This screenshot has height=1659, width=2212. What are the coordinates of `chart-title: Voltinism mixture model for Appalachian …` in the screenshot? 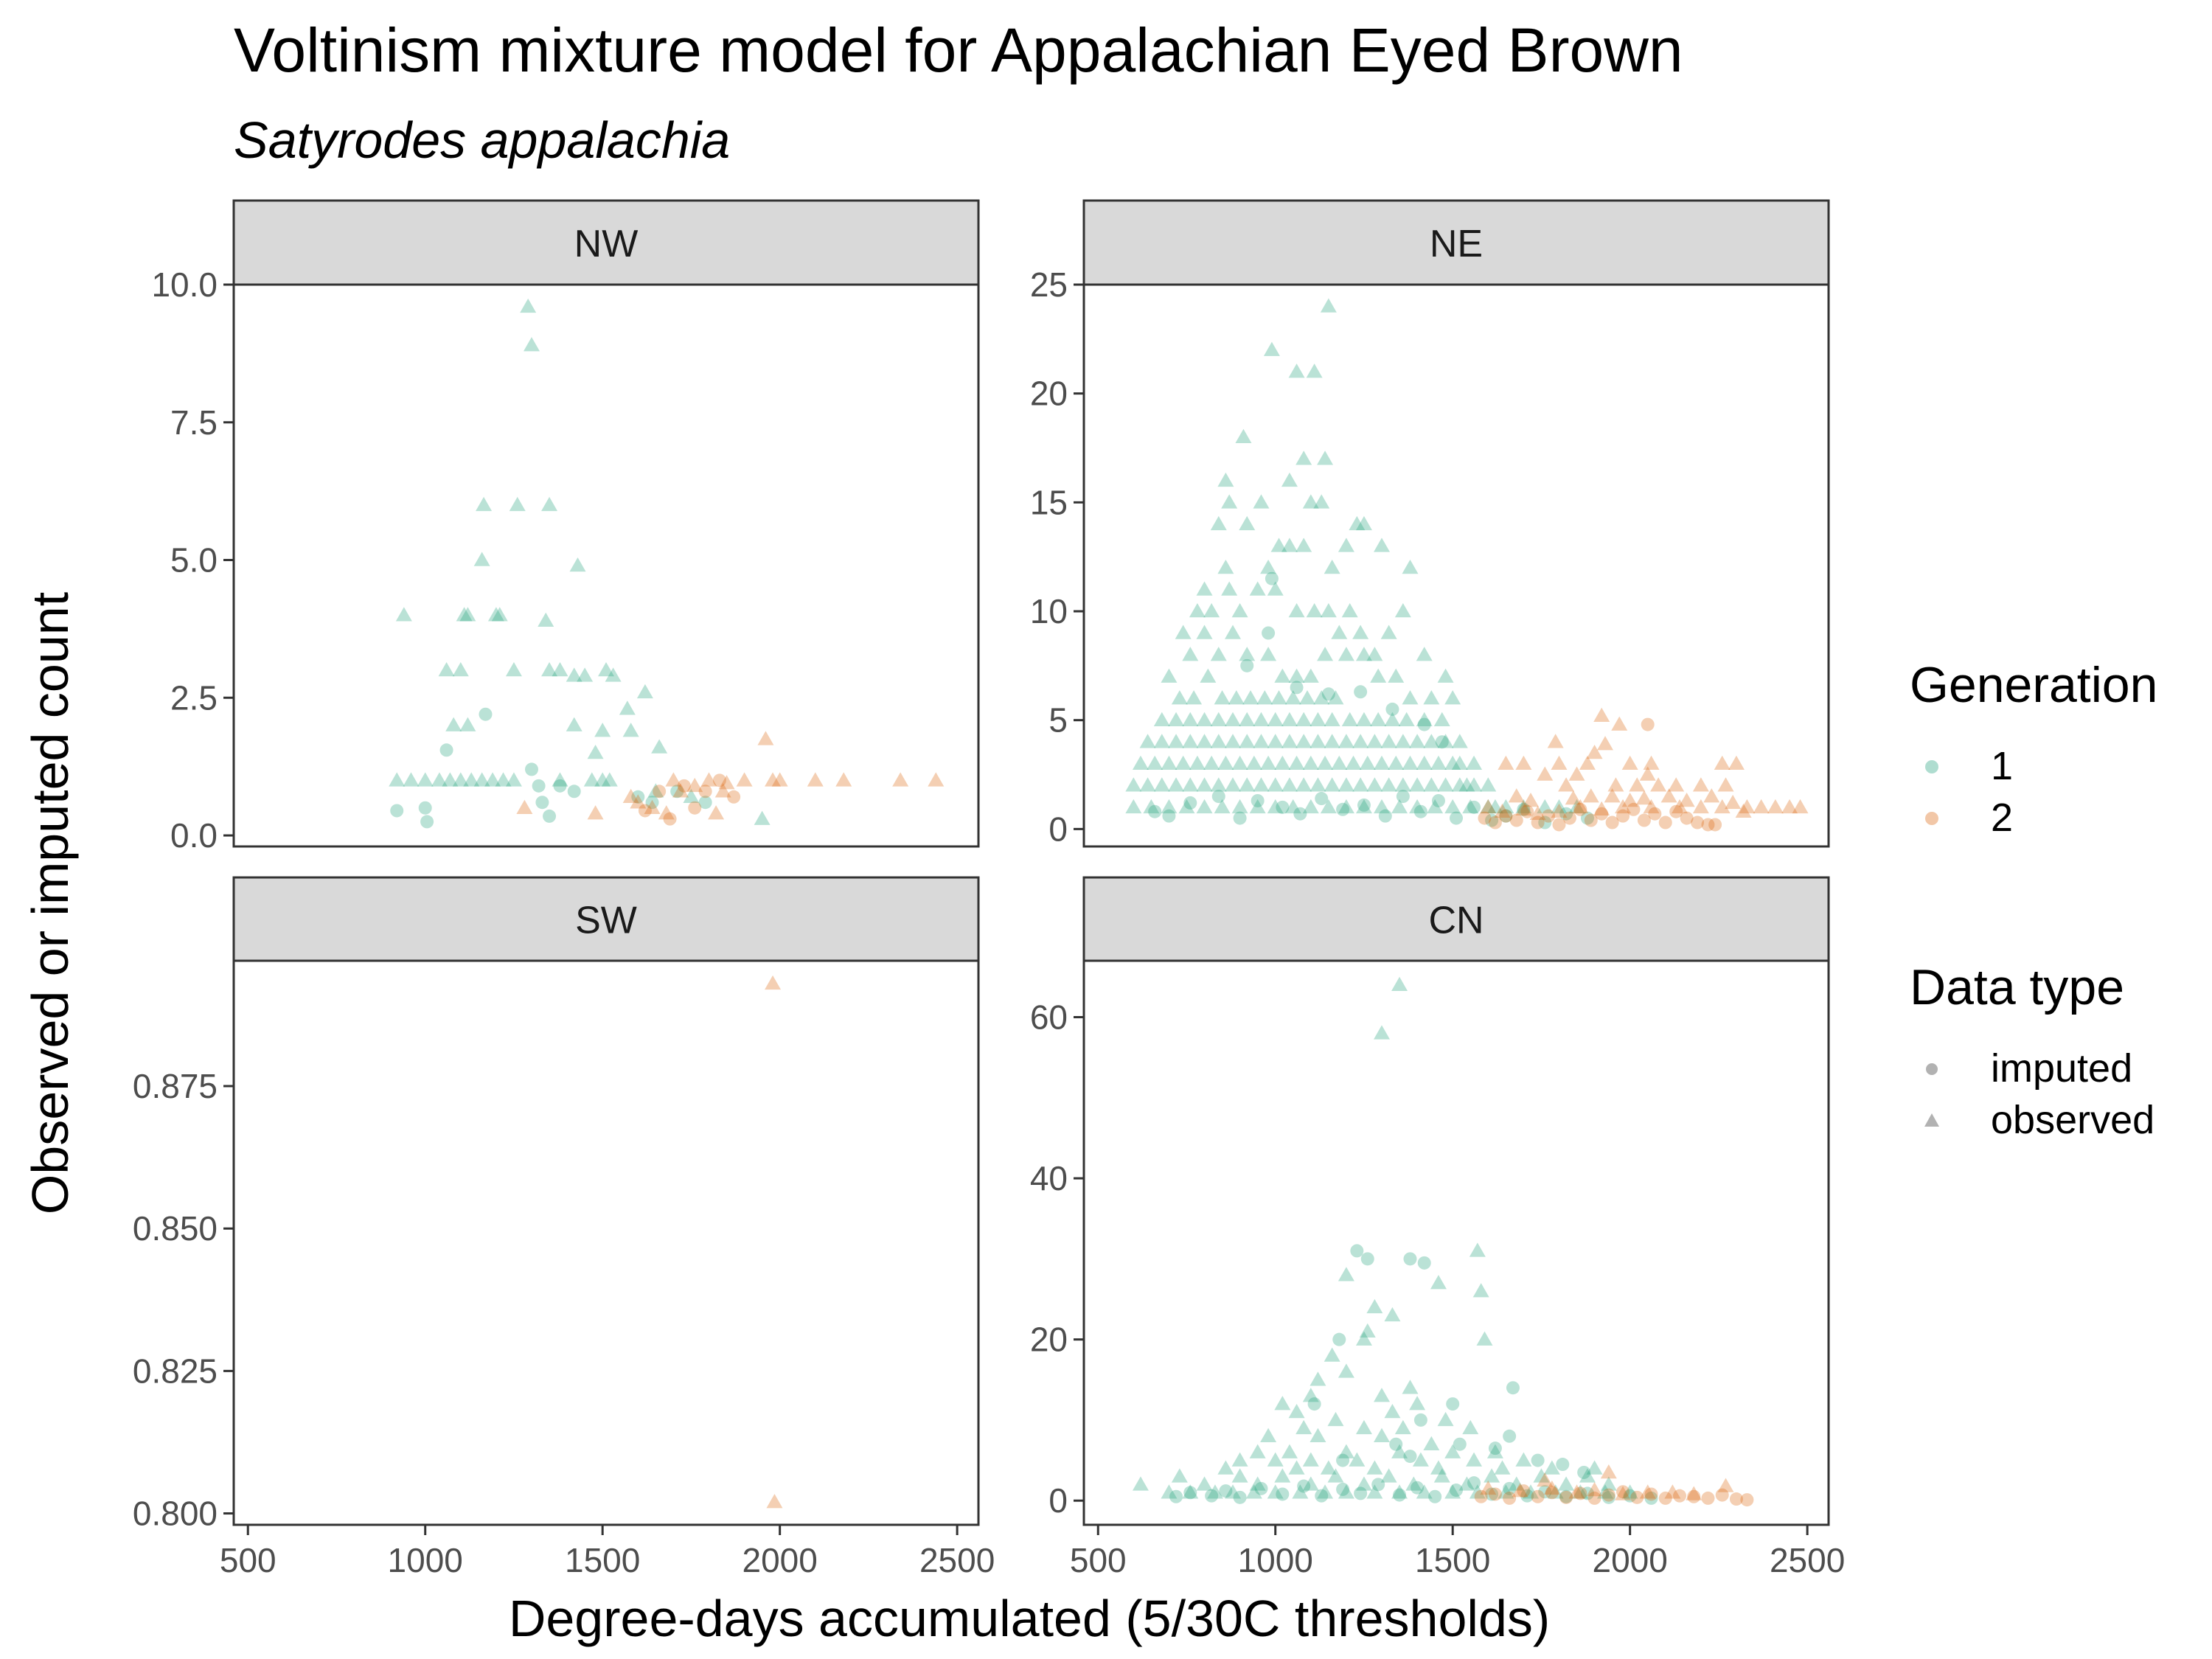 It's located at (958, 50).